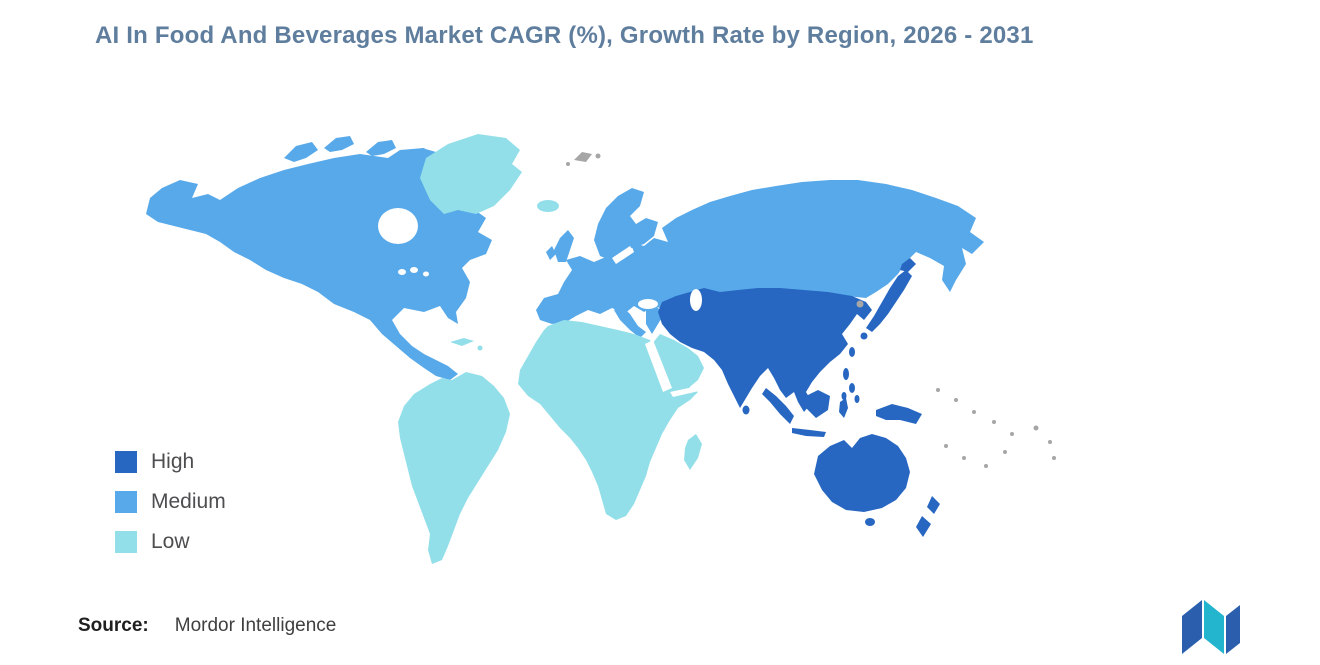 The height and width of the screenshot is (665, 1320). I want to click on legend: High Medium Low, so click(170, 502).